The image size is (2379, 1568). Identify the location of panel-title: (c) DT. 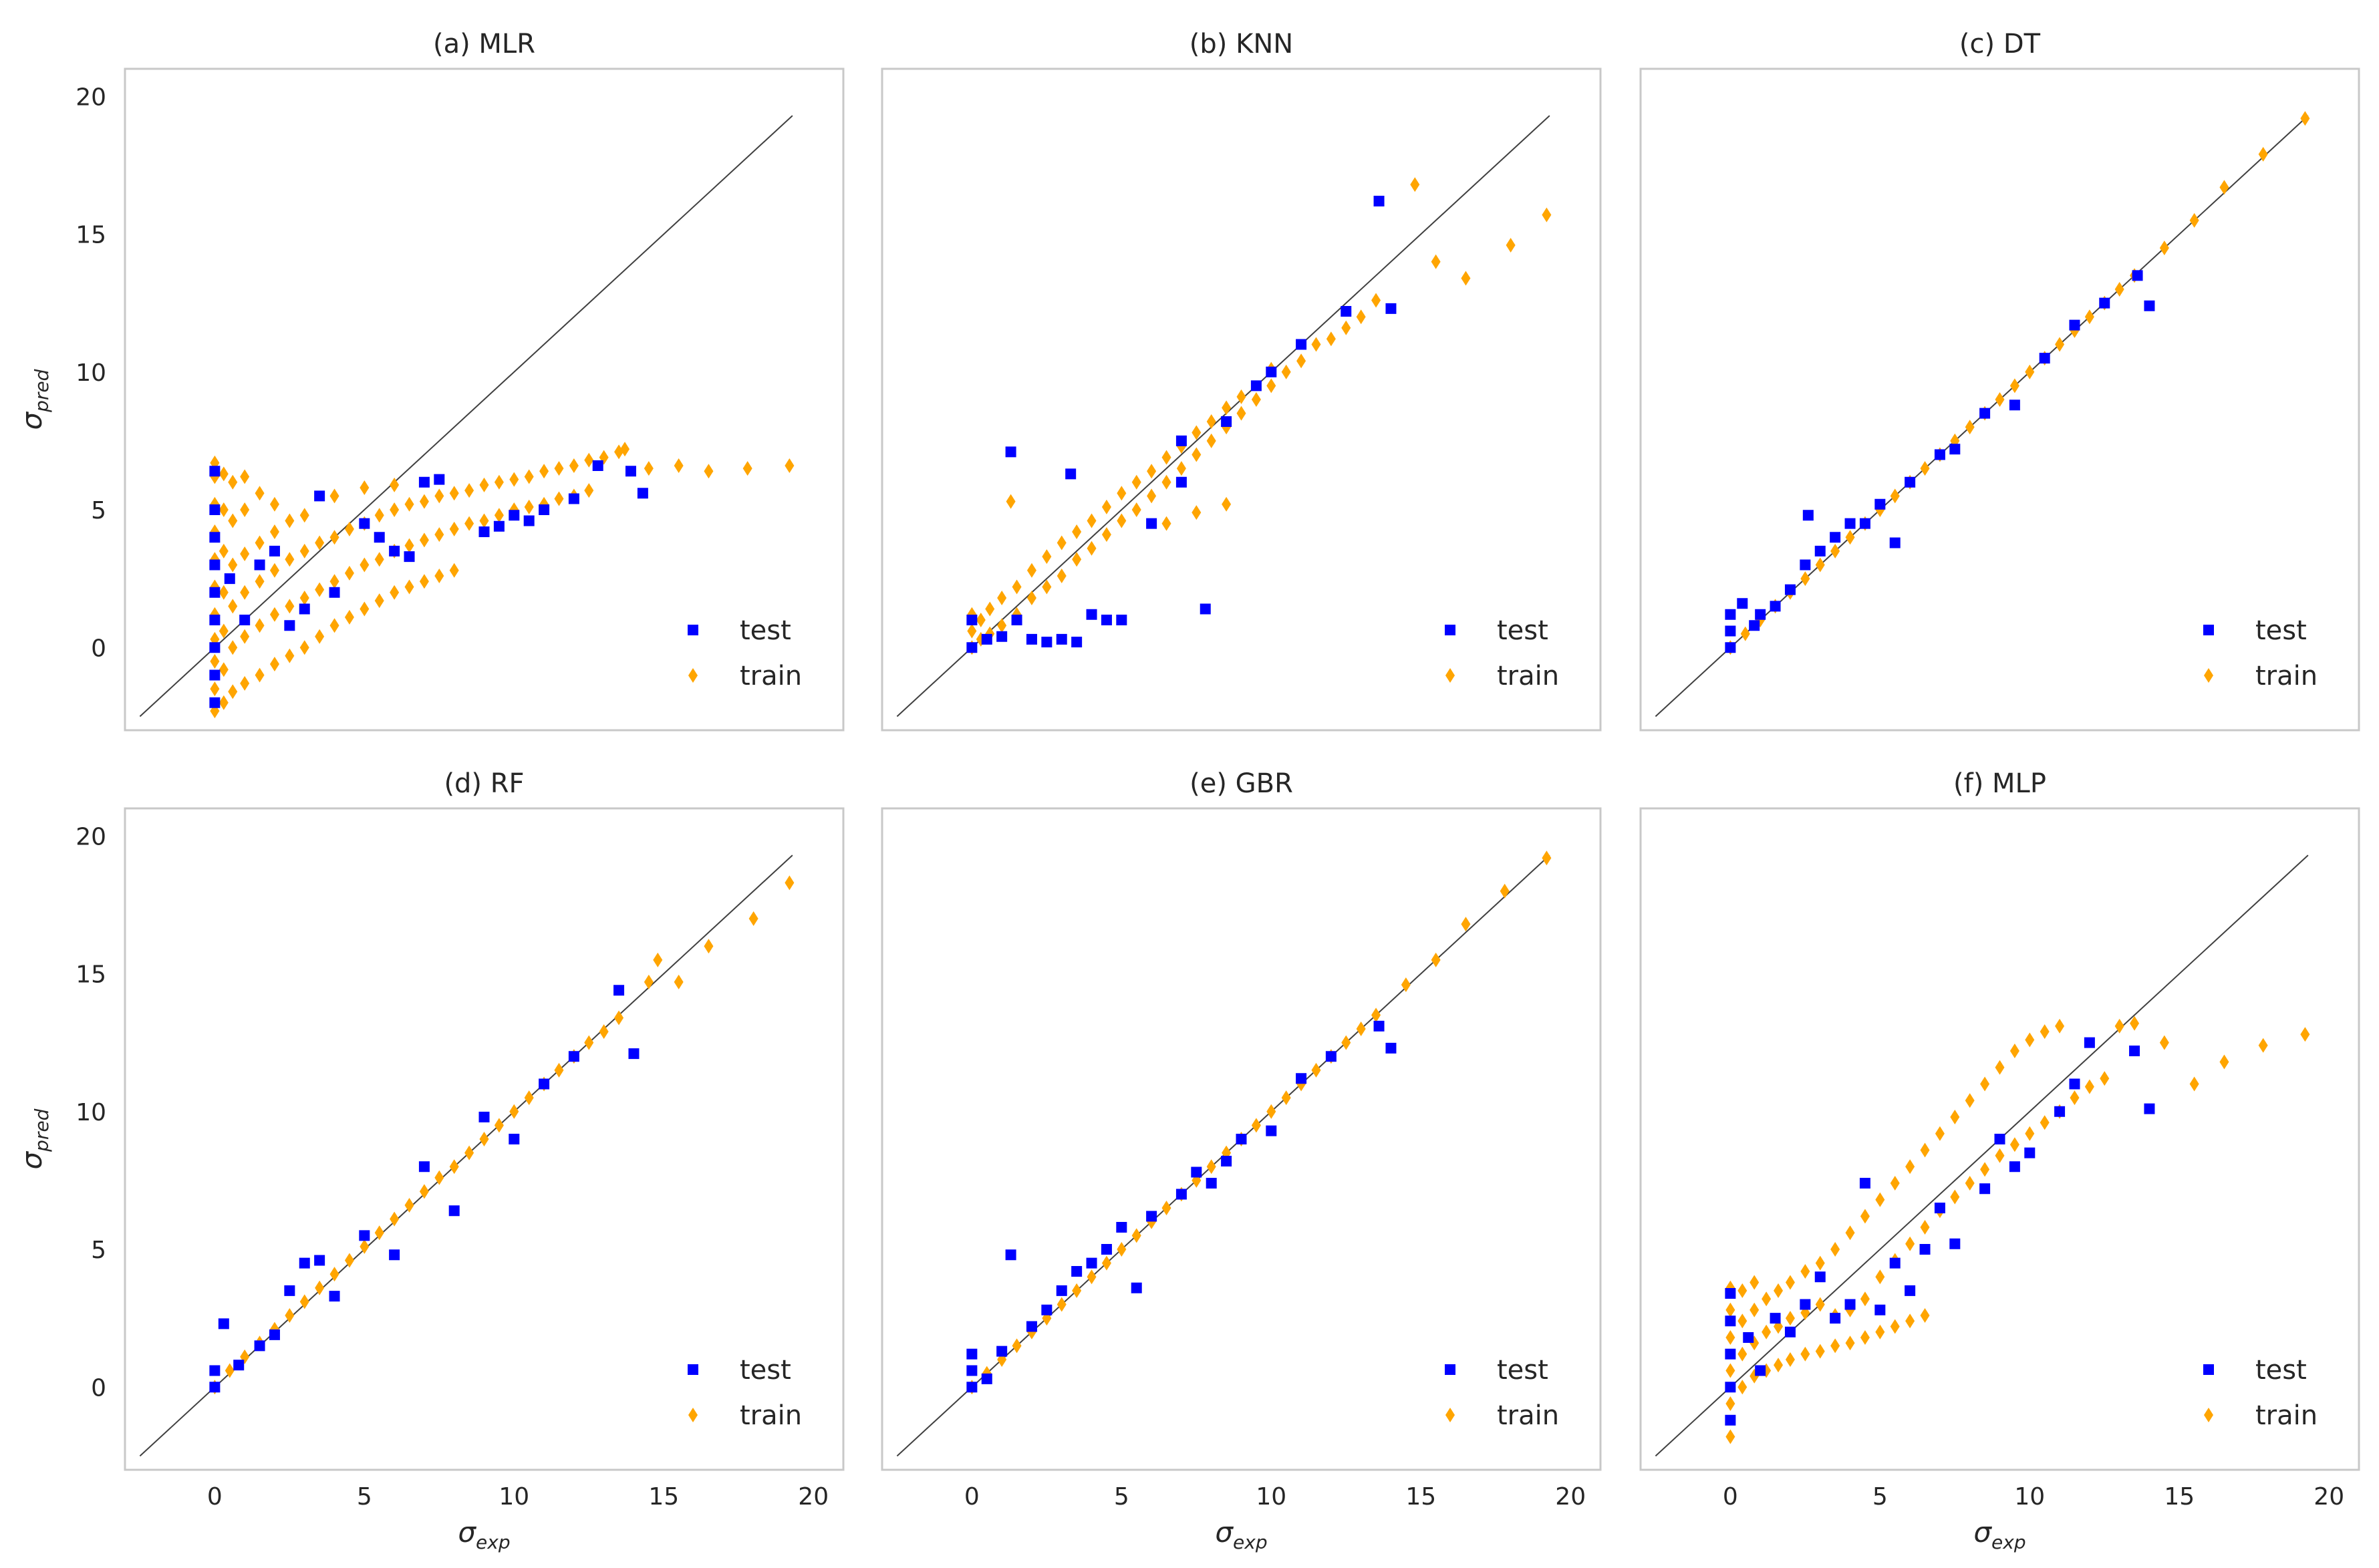
(2000, 44).